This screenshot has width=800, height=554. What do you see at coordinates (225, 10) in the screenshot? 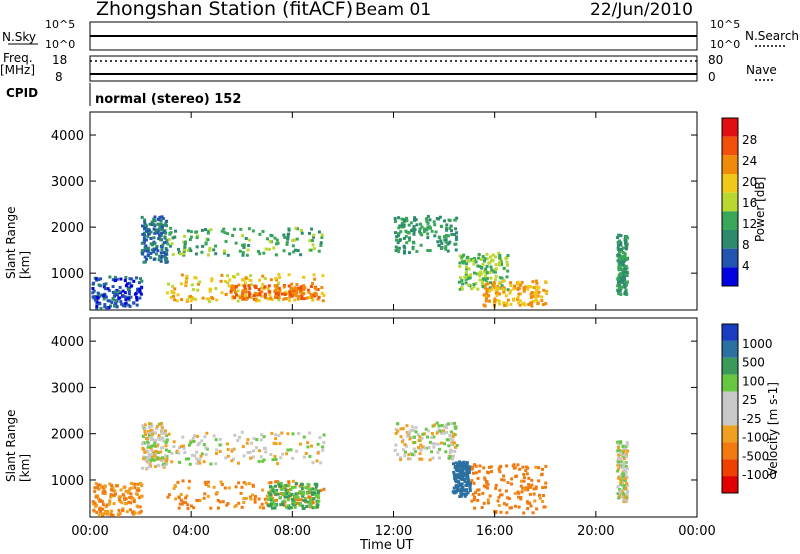
I see `station-title: Zhongshan Station (fitACF)` at bounding box center [225, 10].